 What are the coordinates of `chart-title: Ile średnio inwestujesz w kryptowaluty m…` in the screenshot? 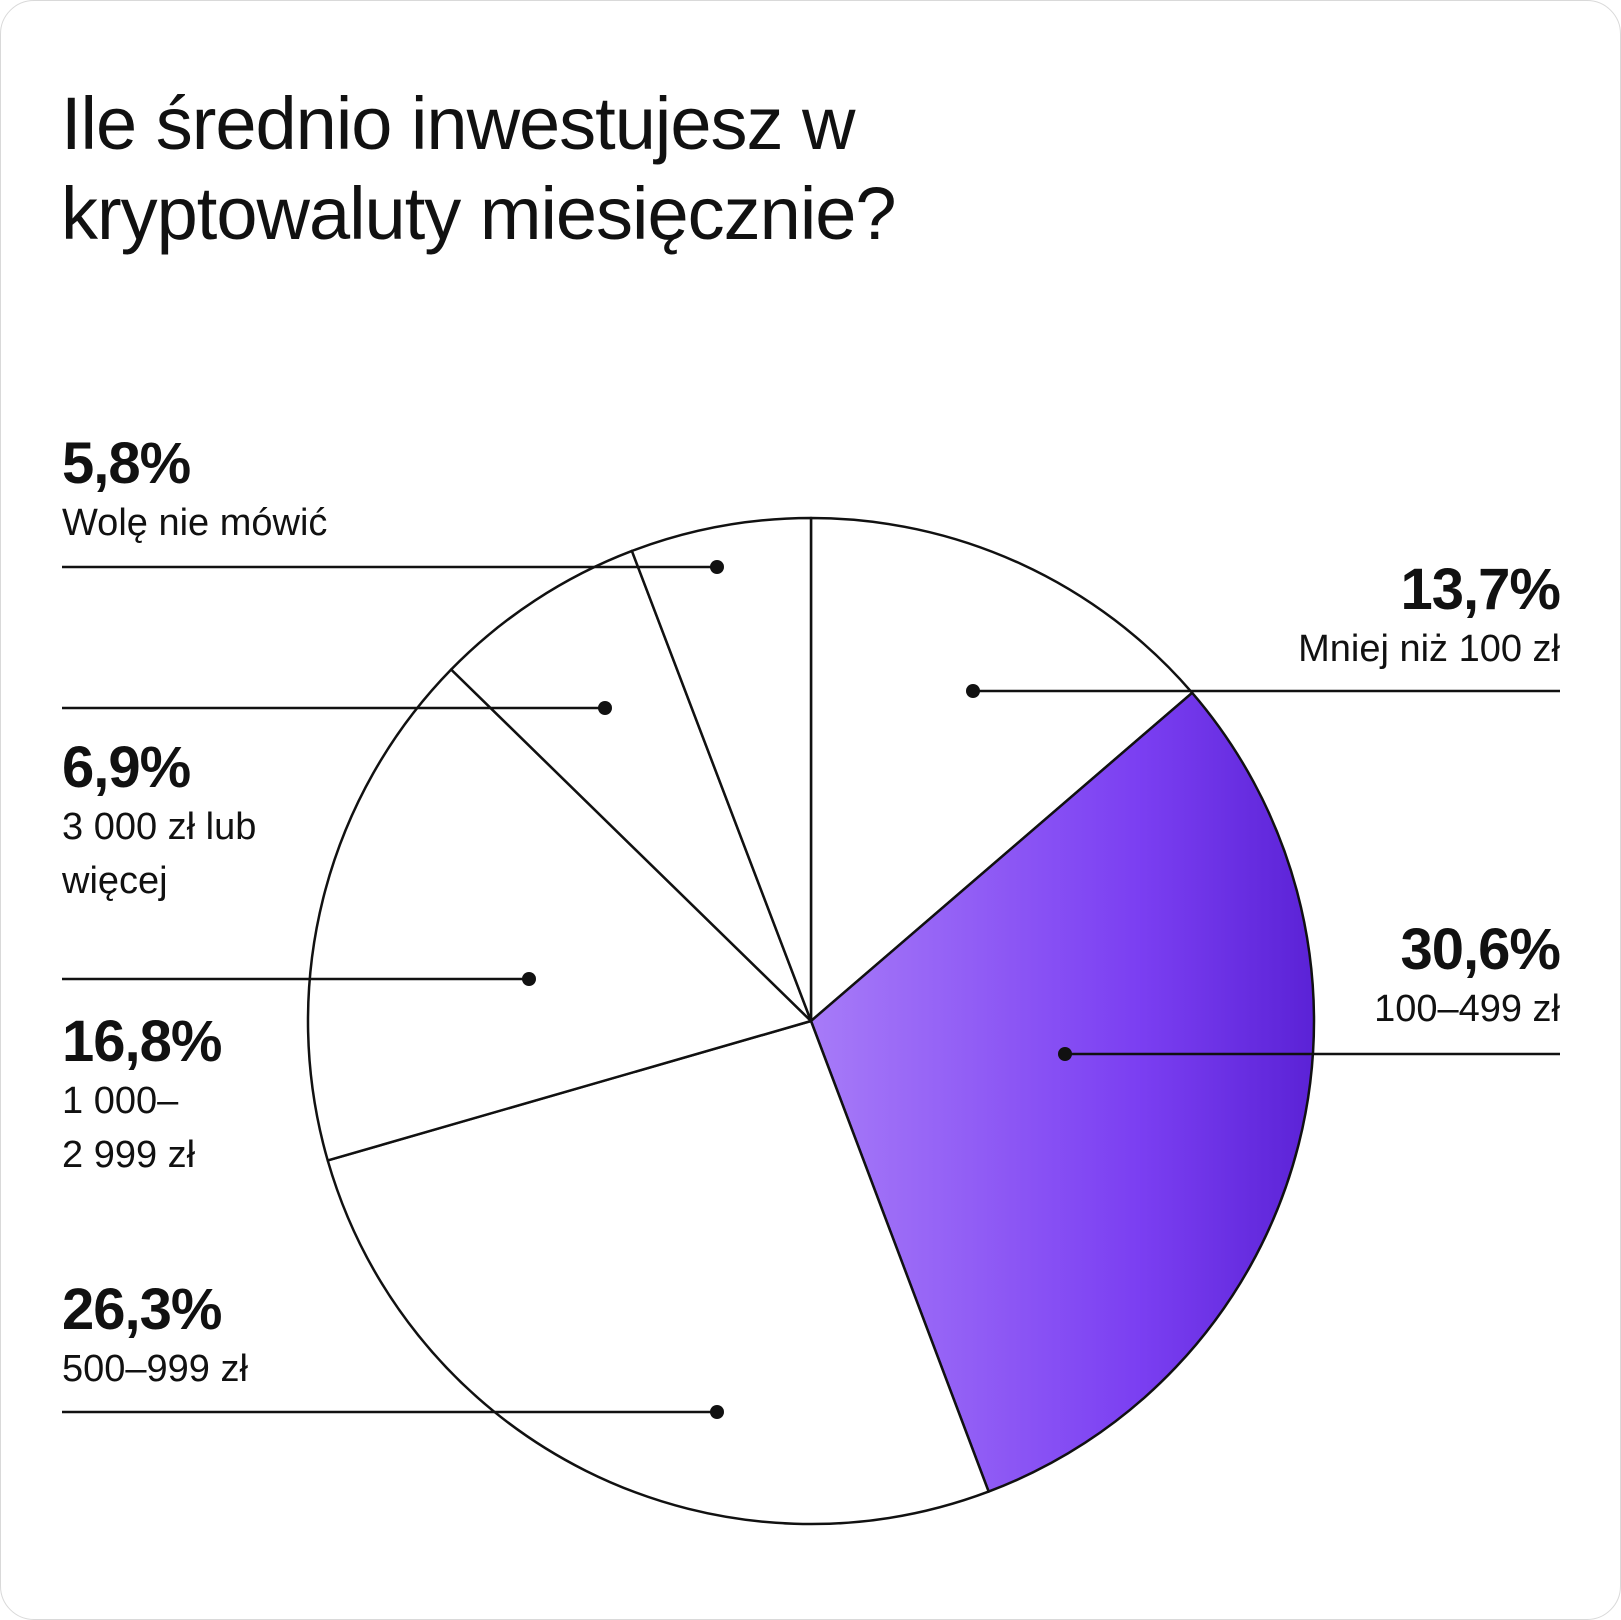 It's located at (479, 168).